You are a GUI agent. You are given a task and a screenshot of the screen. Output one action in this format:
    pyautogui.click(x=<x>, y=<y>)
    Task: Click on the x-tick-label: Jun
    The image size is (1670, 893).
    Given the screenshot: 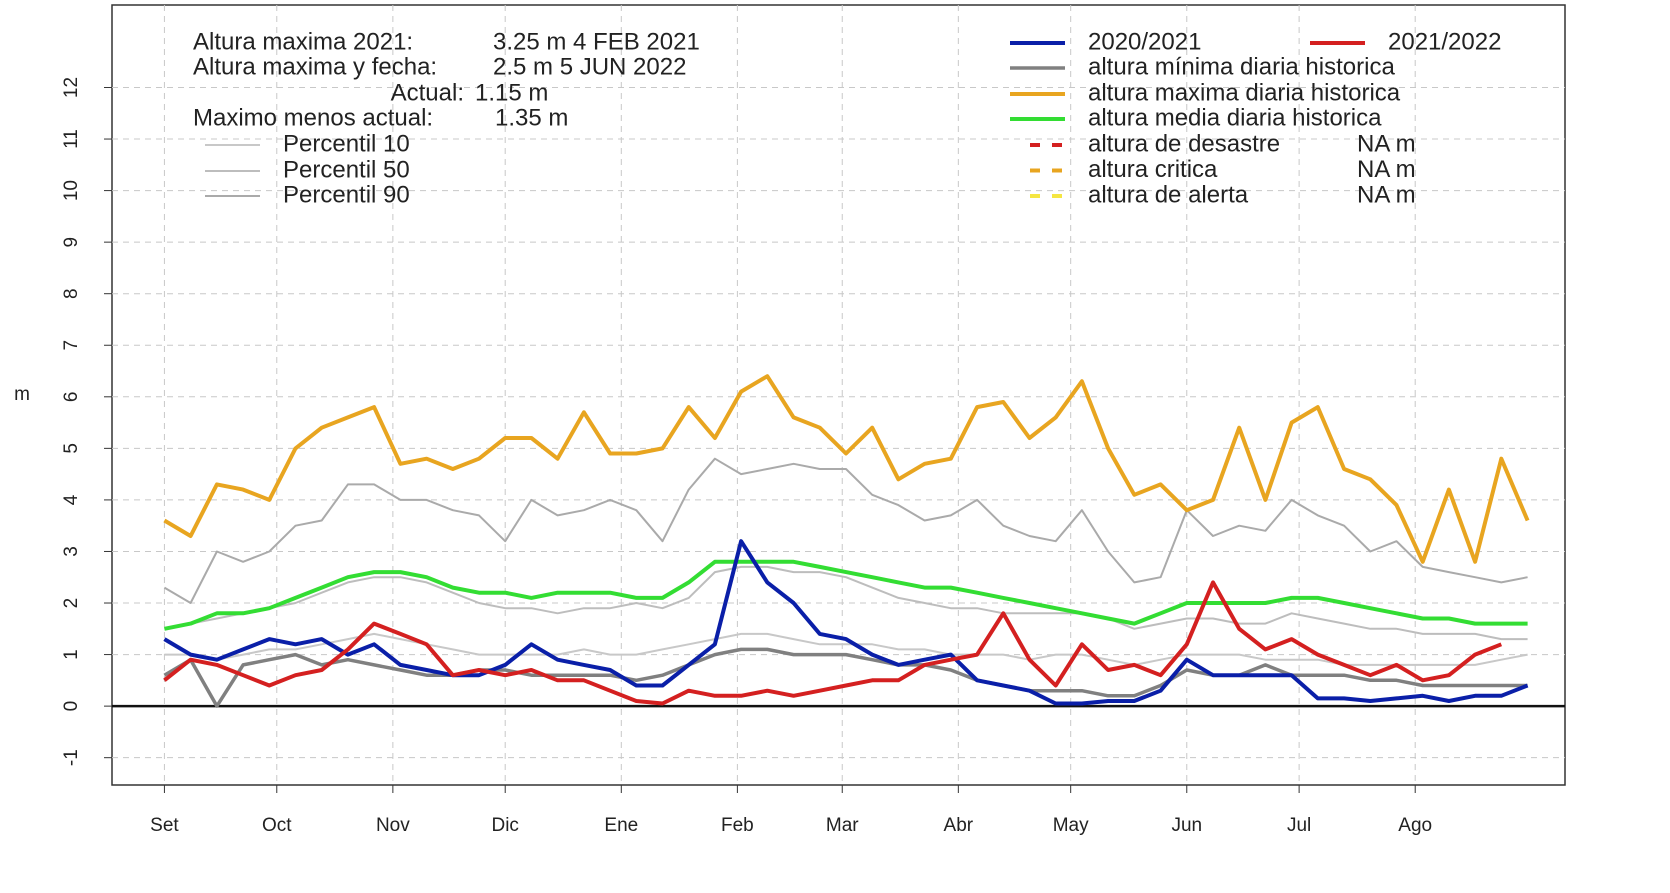 What is the action you would take?
    pyautogui.click(x=1186, y=825)
    